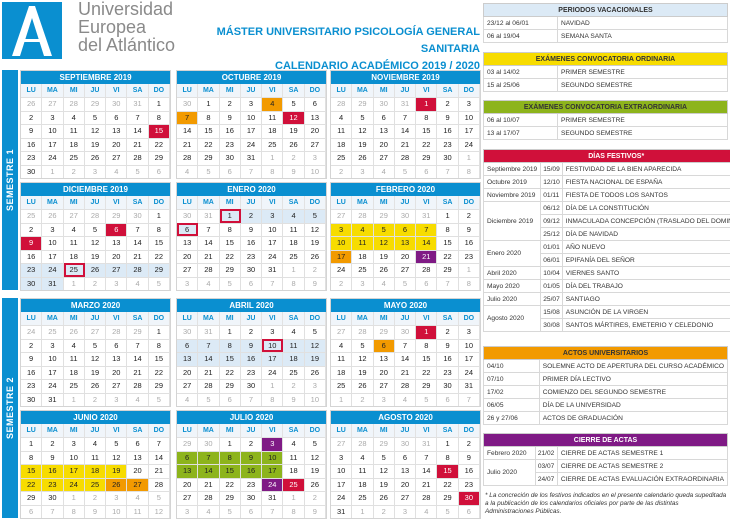  Describe the element at coordinates (95, 189) in the screenshot. I see `month-header: DICIEMBRE 2019` at that location.